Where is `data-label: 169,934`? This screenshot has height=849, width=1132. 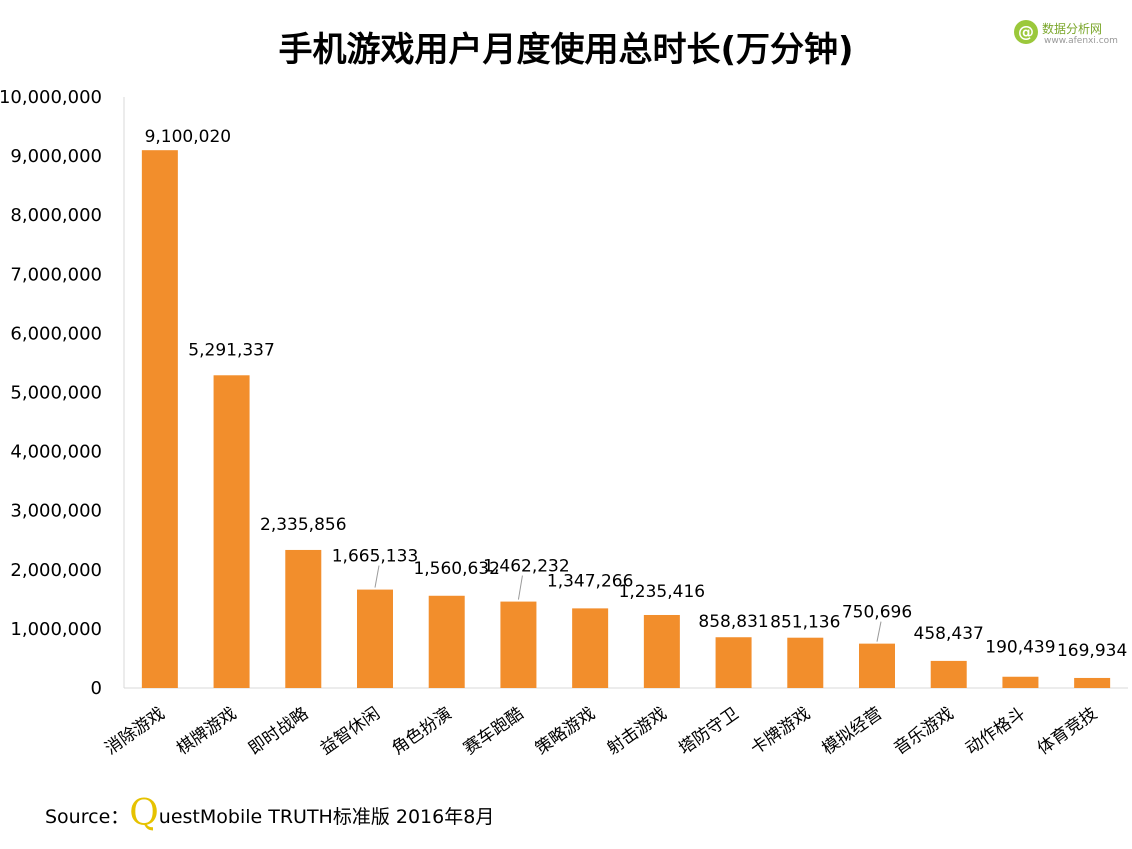 data-label: 169,934 is located at coordinates (1092, 651).